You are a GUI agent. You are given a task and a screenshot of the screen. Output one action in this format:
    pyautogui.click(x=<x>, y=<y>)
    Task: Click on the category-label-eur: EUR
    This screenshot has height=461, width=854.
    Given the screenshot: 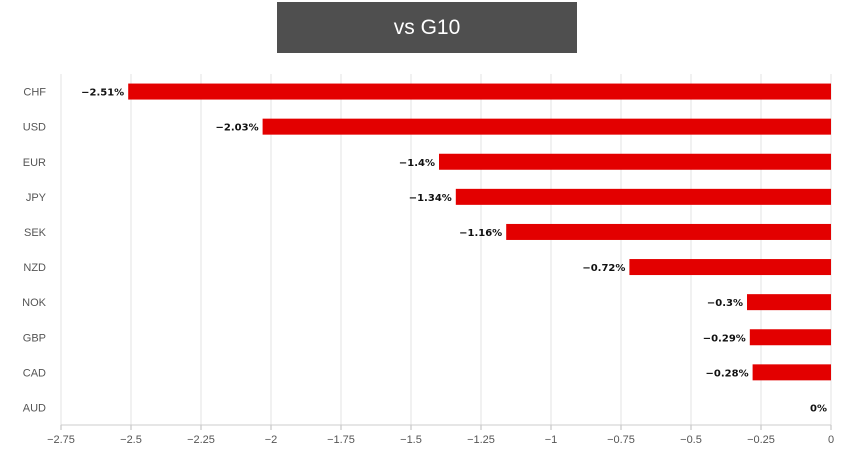 What is the action you would take?
    pyautogui.click(x=34, y=163)
    